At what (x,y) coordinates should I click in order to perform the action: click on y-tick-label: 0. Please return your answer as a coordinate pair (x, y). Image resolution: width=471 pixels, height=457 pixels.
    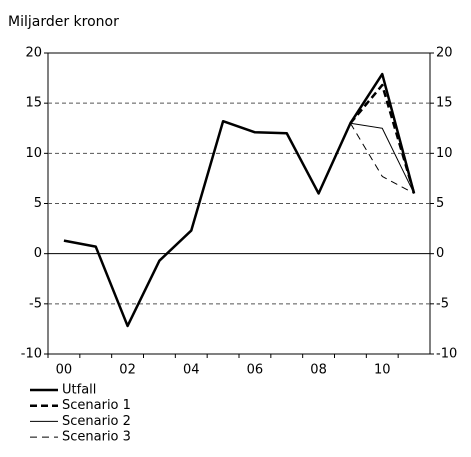
    Looking at the image, I should click on (38, 253).